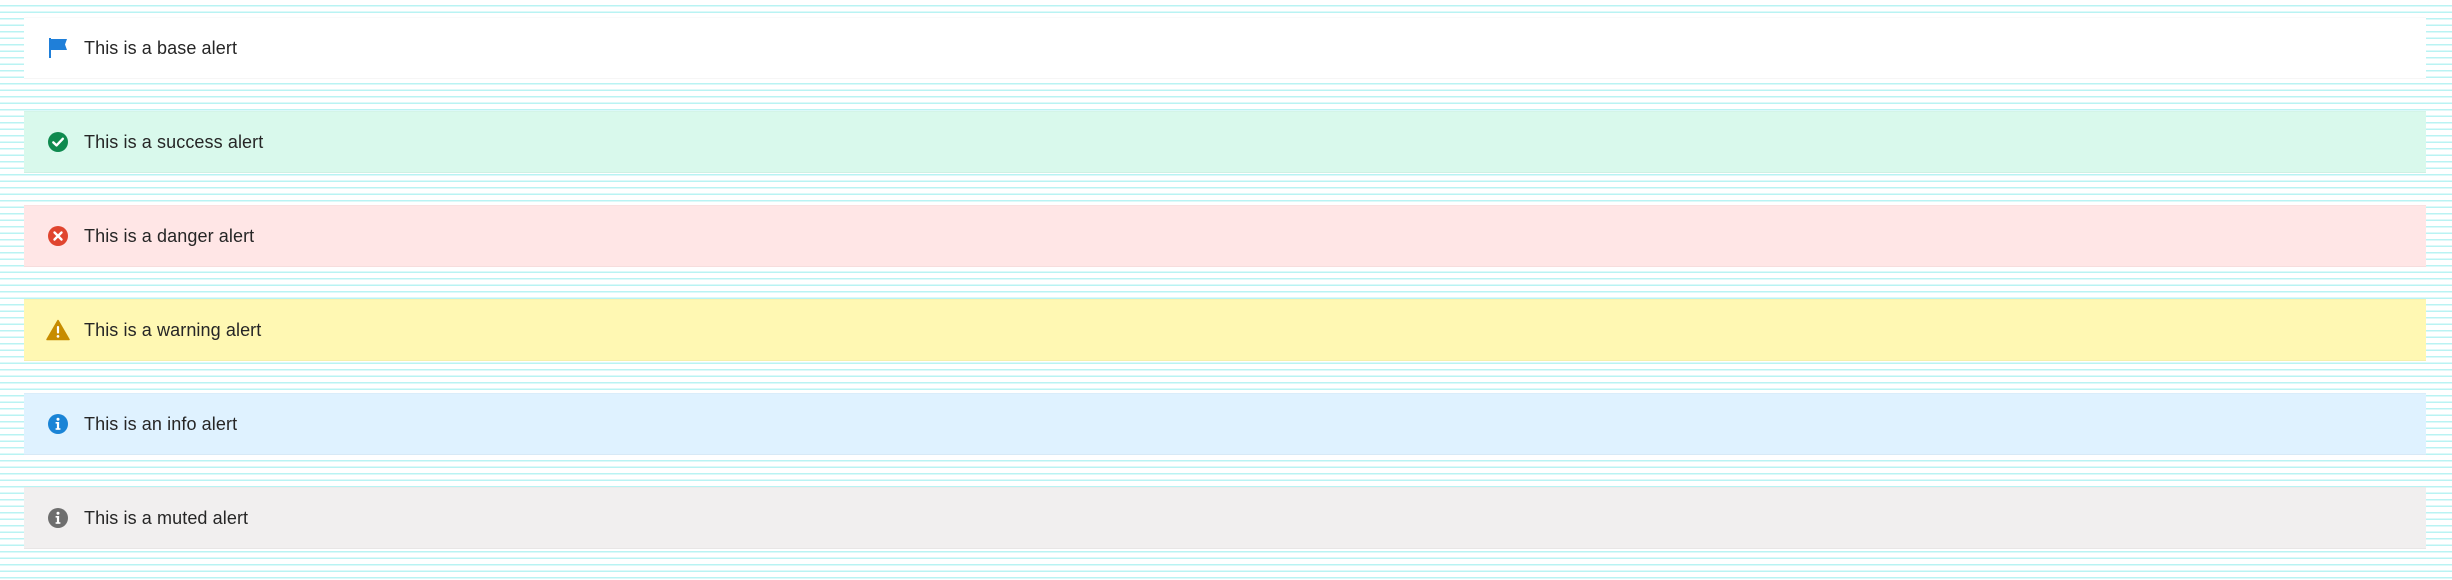  Describe the element at coordinates (1225, 518) in the screenshot. I see `alert-muted: This is a muted alert` at that location.